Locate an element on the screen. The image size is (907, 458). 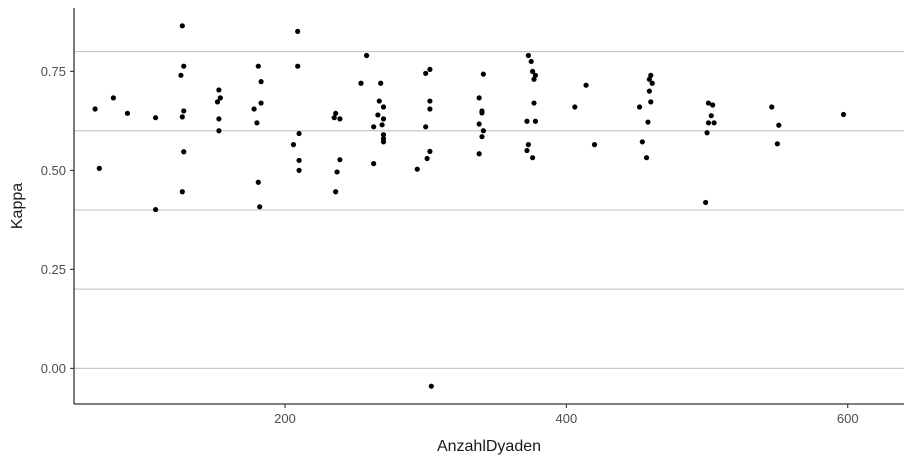
x-axis-title: AnzahlDyaden is located at coordinates (489, 446).